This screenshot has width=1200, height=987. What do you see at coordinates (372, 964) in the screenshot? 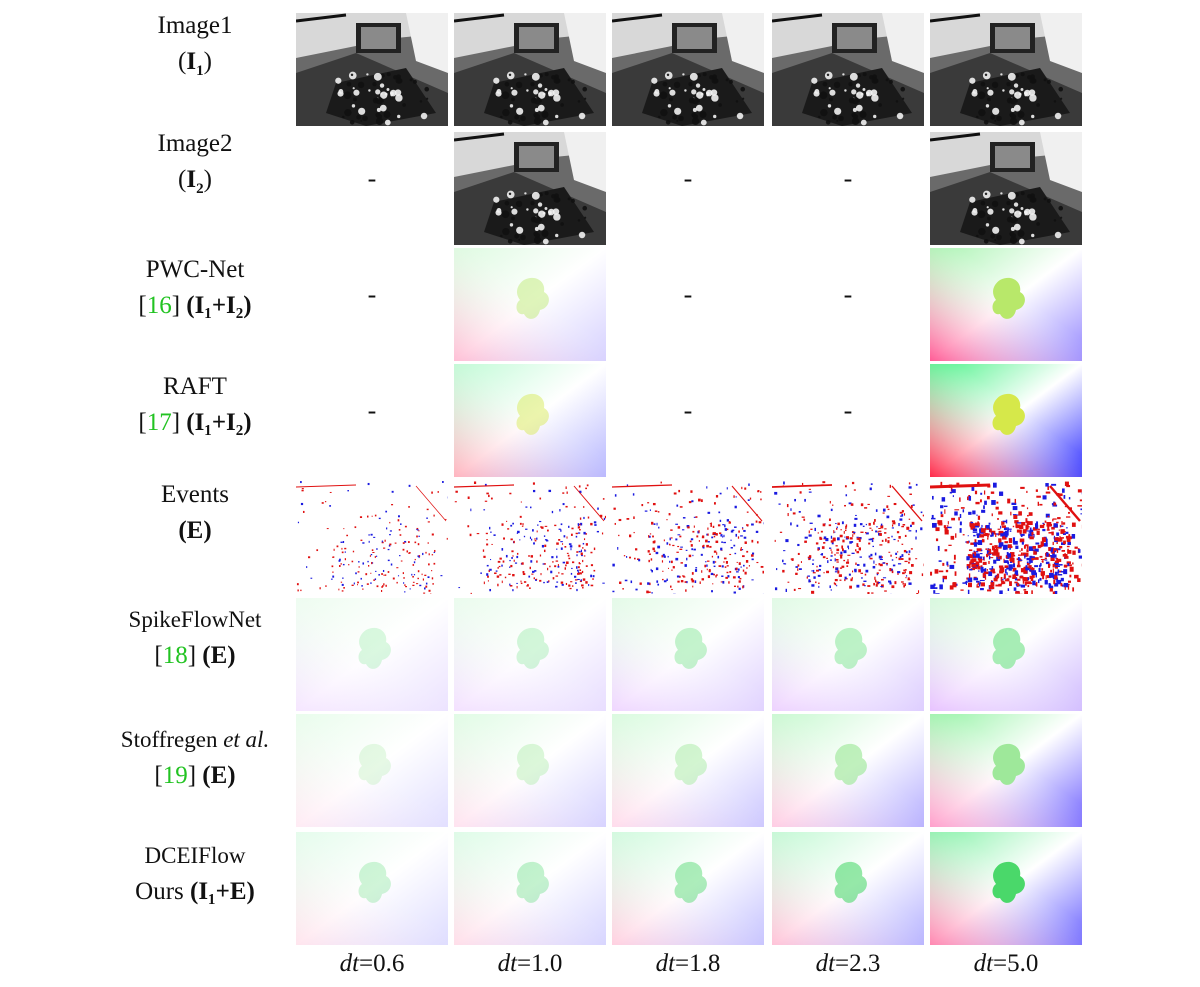
I see `column-label: dt=0.6` at bounding box center [372, 964].